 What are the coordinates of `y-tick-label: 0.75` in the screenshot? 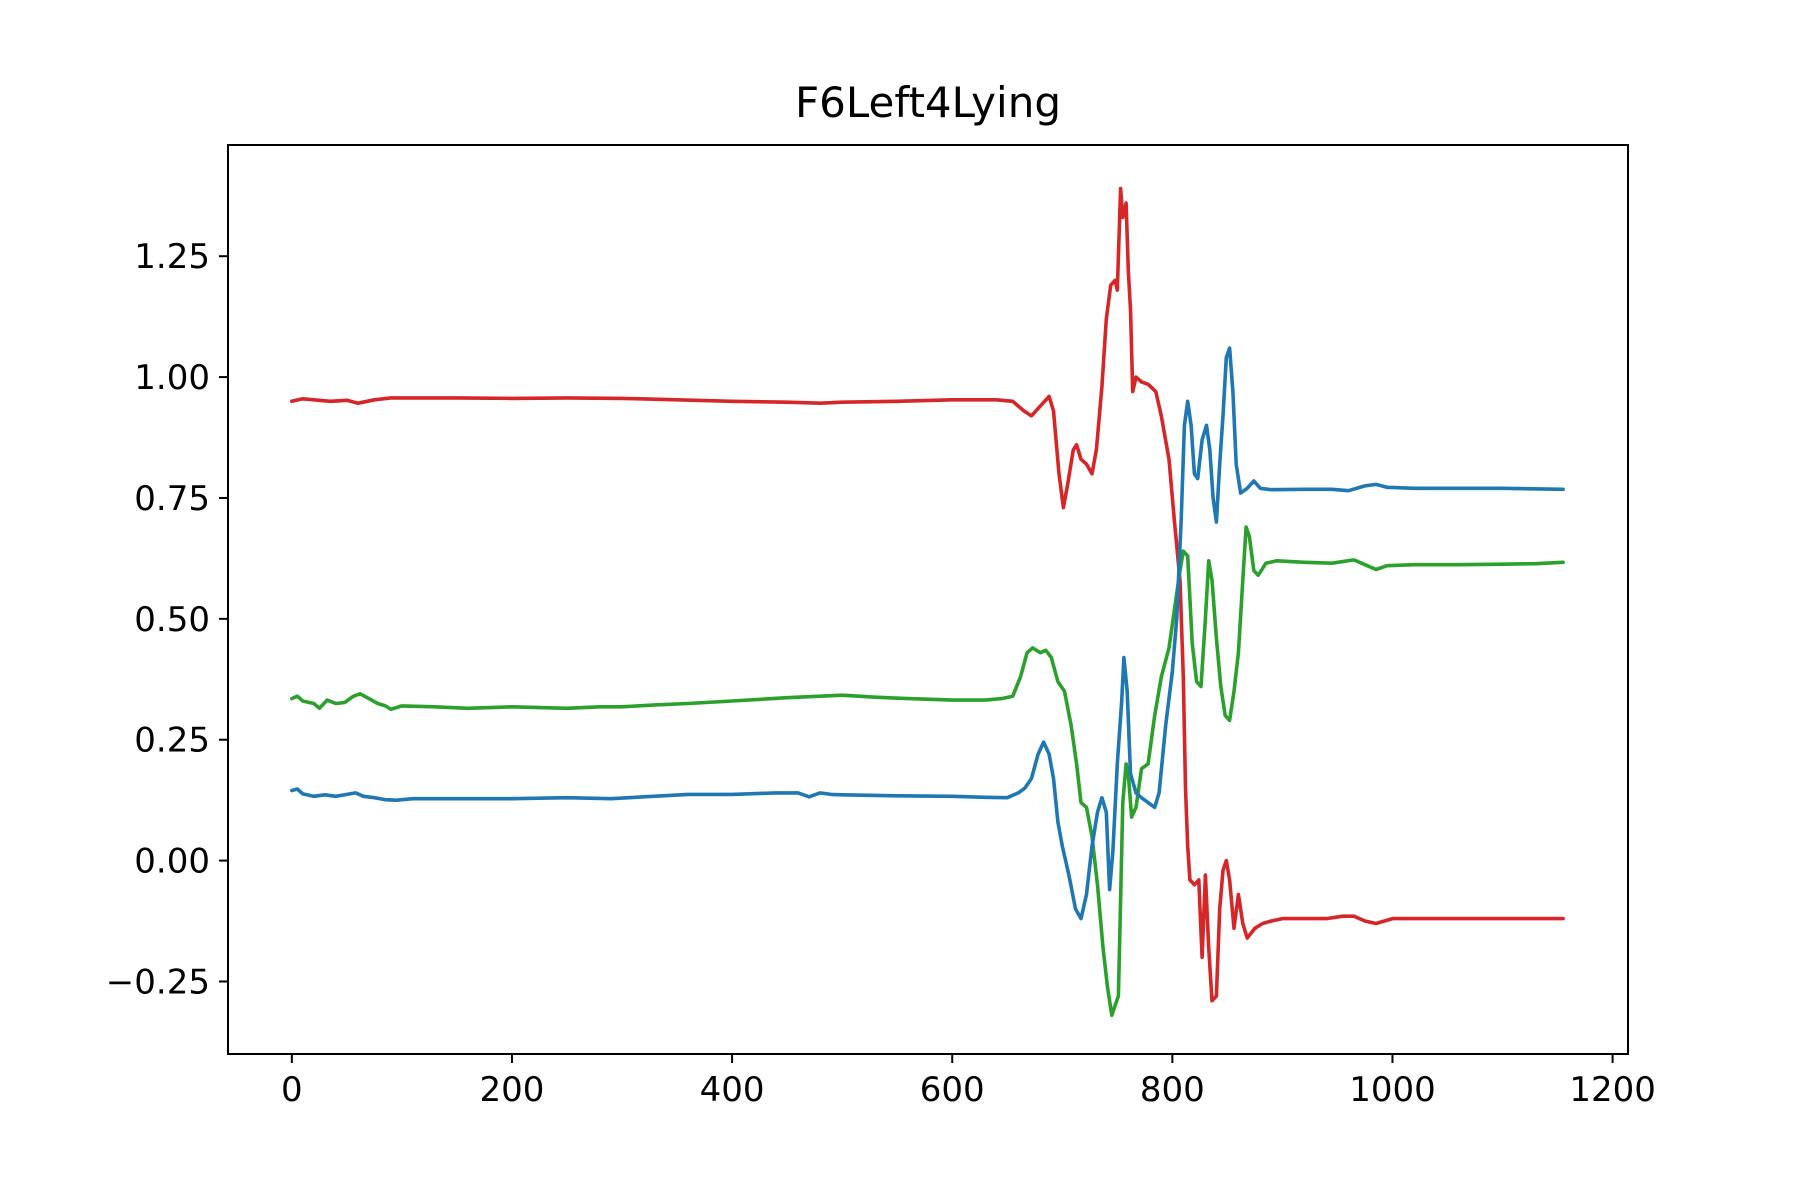 It's located at (172, 499).